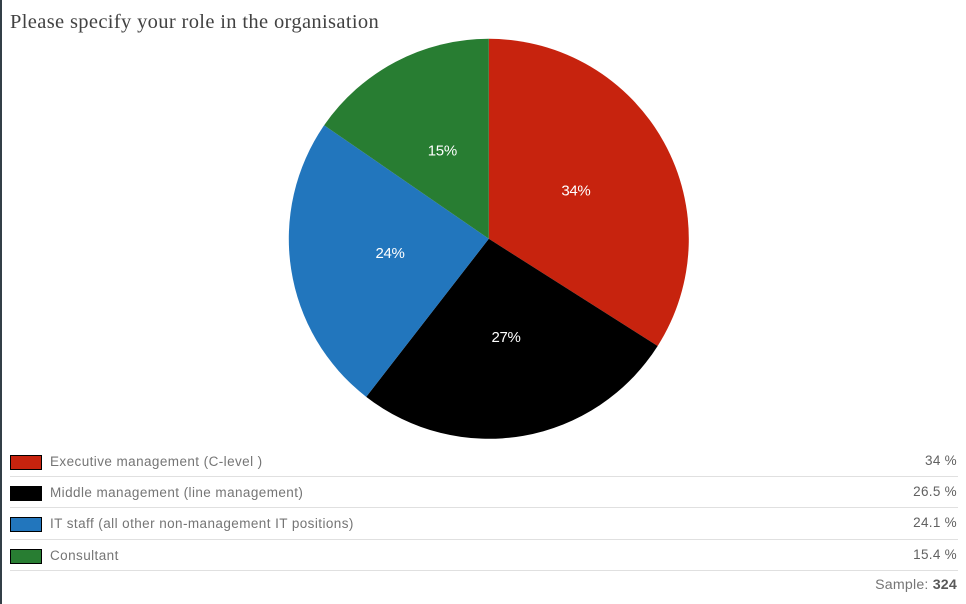 This screenshot has height=604, width=966. Describe the element at coordinates (389, 253) in the screenshot. I see `svg-text: 24%` at that location.